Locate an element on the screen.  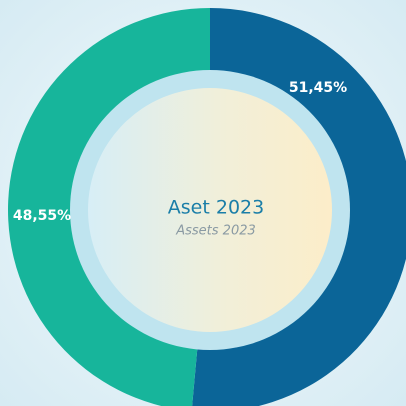
value-label: 48,55% is located at coordinates (42, 216).